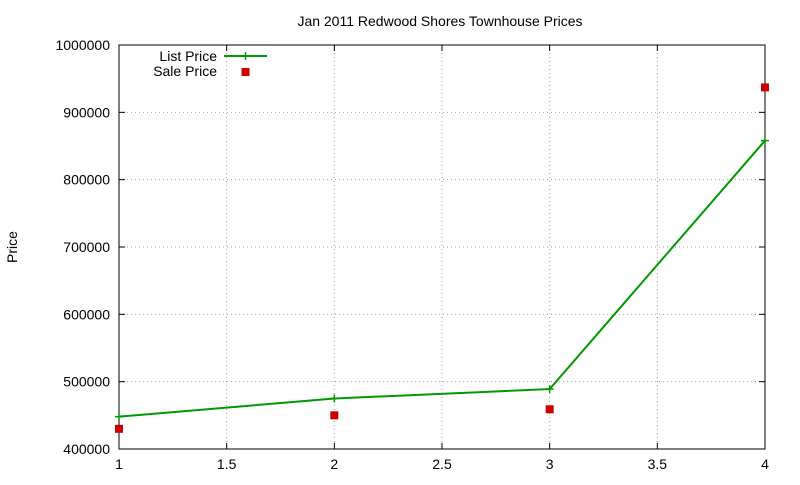 This screenshot has height=485, width=800. What do you see at coordinates (765, 464) in the screenshot?
I see `x-tick-label: 4` at bounding box center [765, 464].